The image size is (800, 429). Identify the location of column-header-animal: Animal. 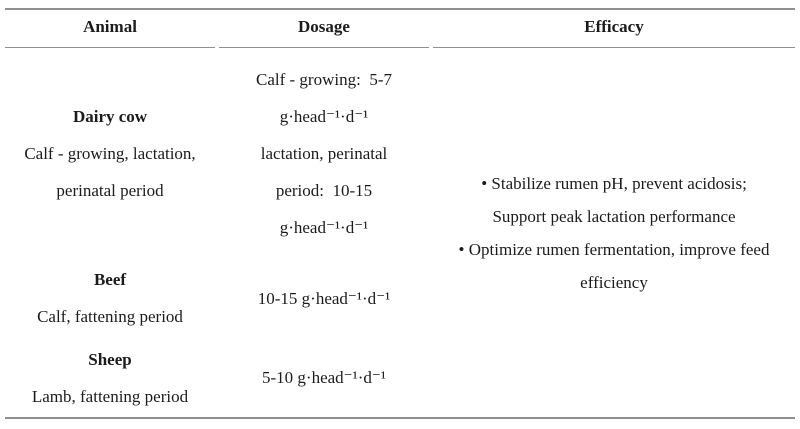
(110, 29).